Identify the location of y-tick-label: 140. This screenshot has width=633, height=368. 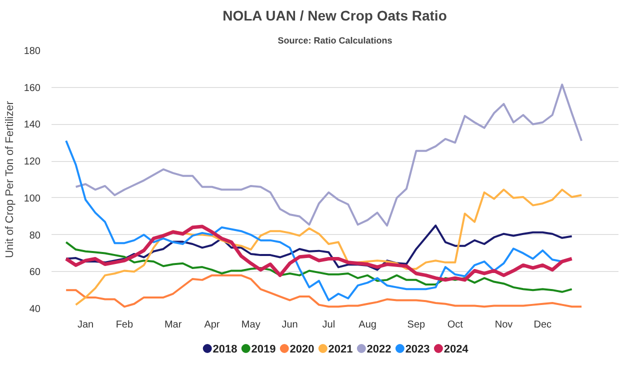
(32, 125).